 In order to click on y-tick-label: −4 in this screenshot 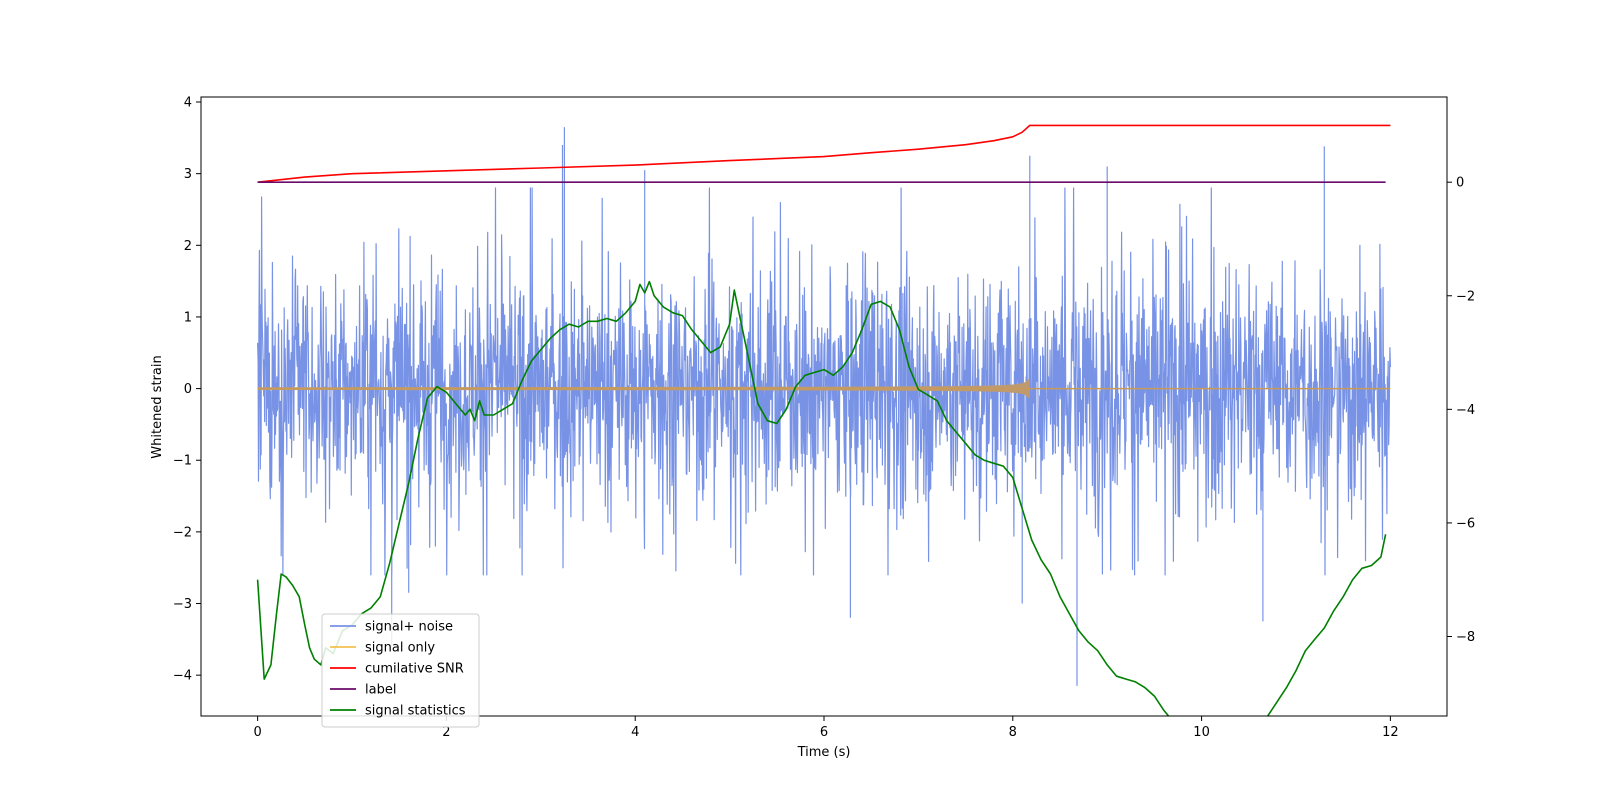, I will do `click(182, 676)`.